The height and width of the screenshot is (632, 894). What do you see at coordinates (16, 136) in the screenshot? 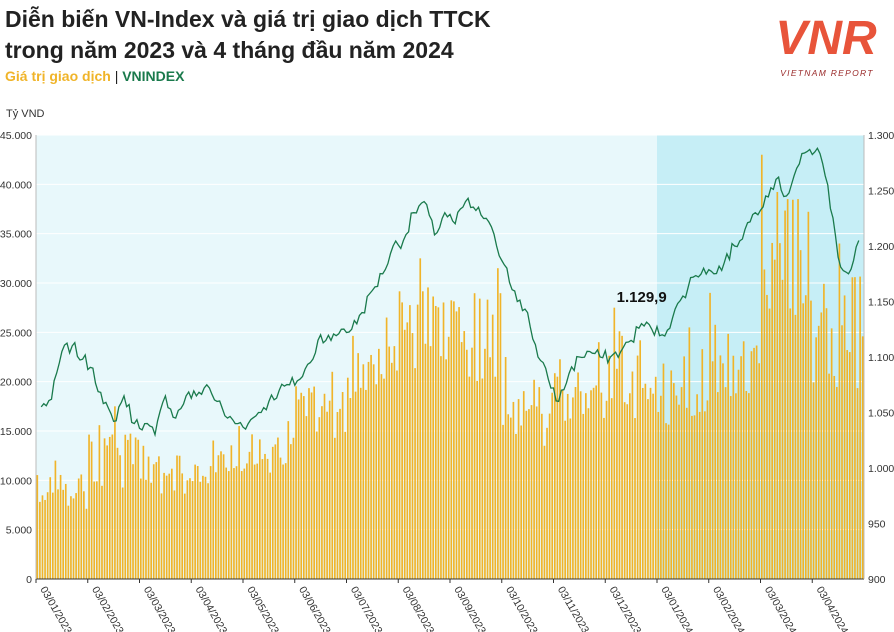
I see `y-left-tick-label: 45.000` at bounding box center [16, 136].